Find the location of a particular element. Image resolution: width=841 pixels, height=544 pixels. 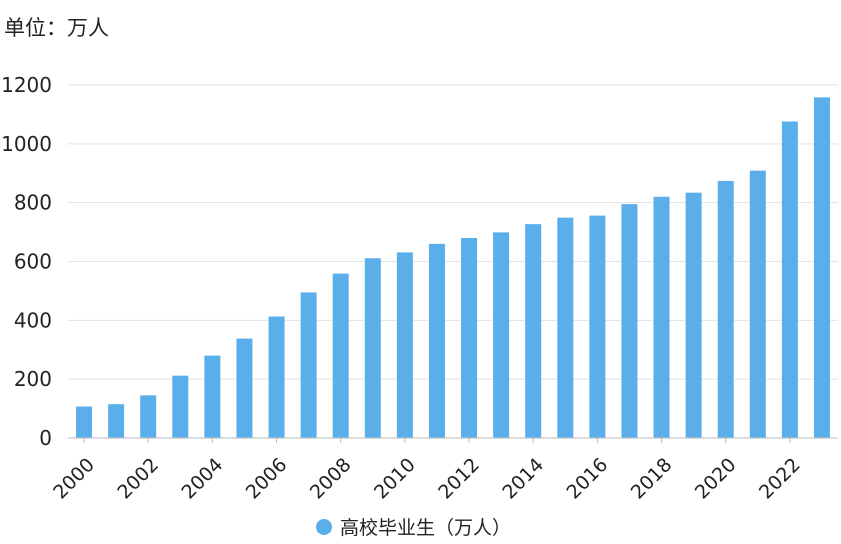

unit-label: 单位：万人 is located at coordinates (56, 28).